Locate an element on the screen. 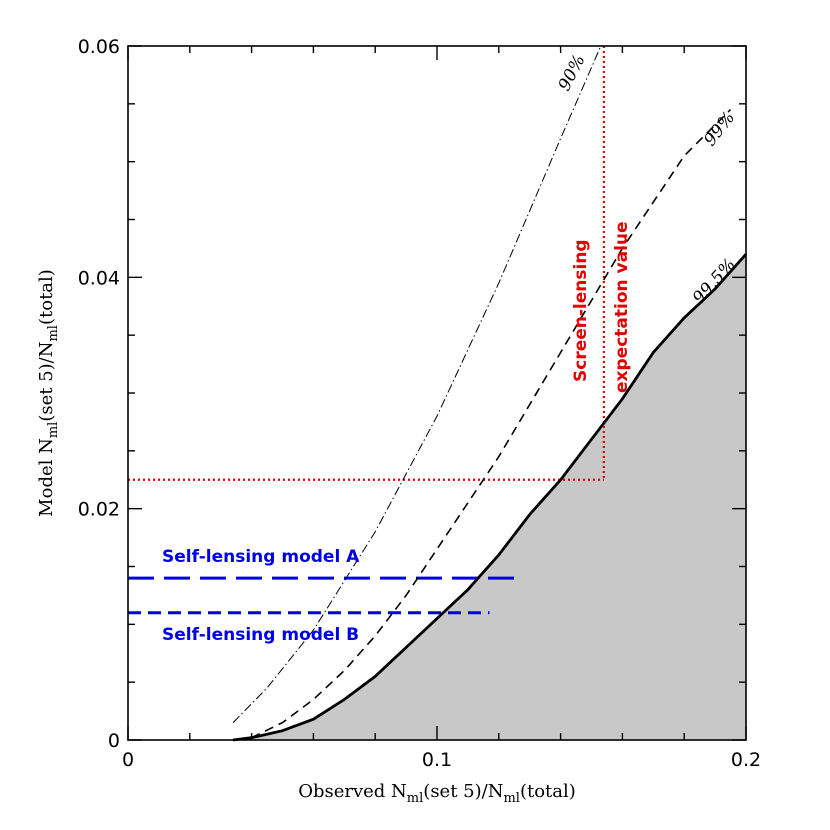 This screenshot has width=830, height=830. expectation-value-label: expectation value is located at coordinates (622, 307).